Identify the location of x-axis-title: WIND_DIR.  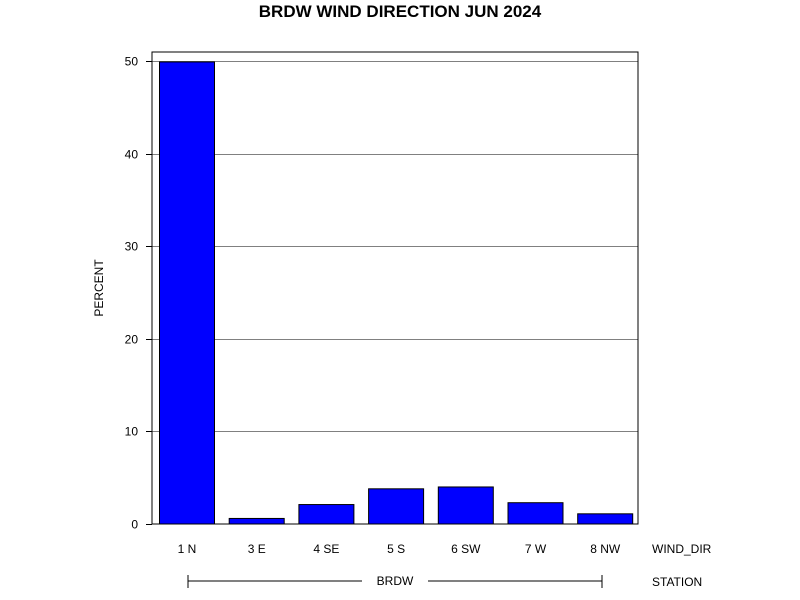
(682, 549).